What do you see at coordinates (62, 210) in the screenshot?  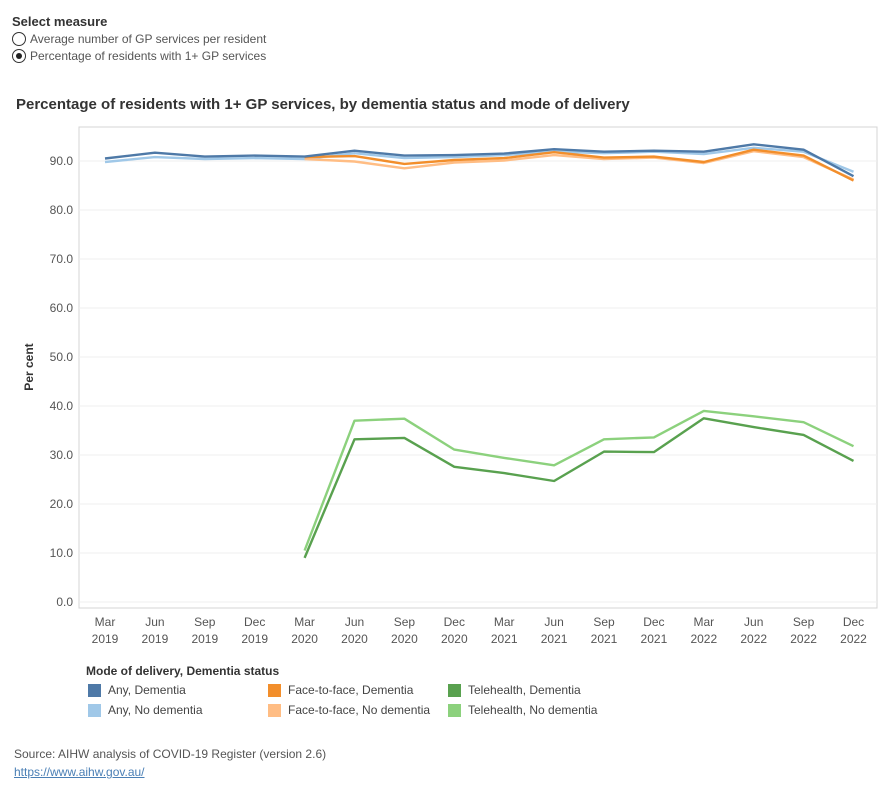 I see `y-tick-label: 80.0` at bounding box center [62, 210].